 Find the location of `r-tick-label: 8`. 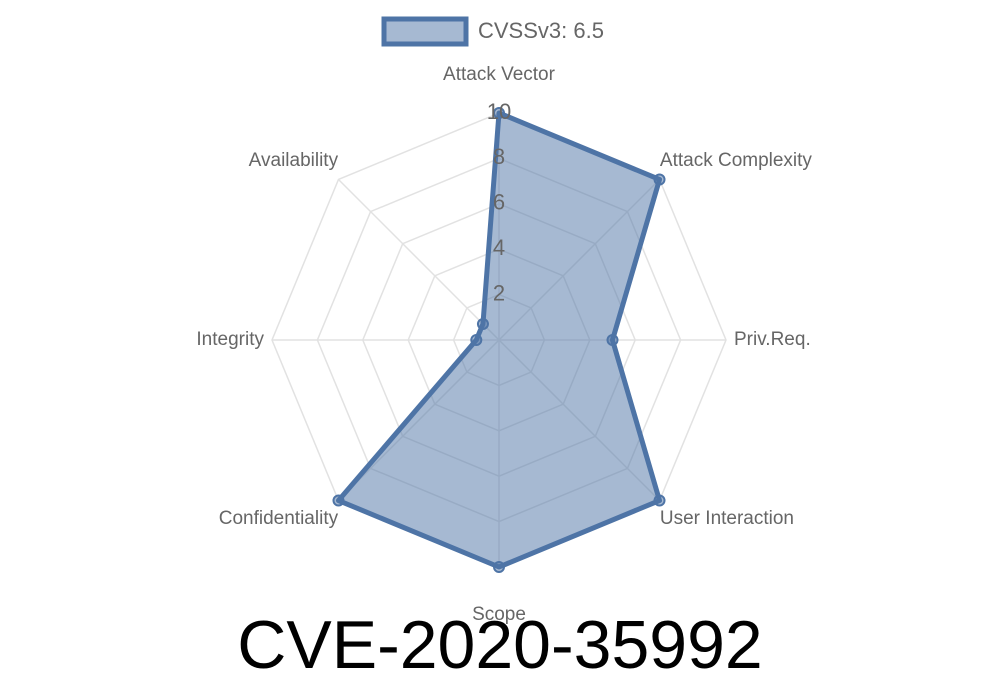

r-tick-label: 8 is located at coordinates (499, 156).